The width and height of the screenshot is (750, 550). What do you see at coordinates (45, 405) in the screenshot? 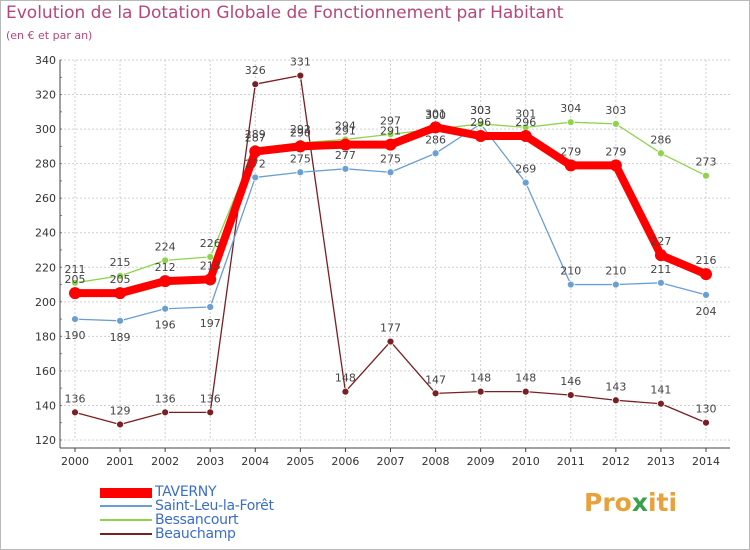
I see `y-tick-label: 140` at bounding box center [45, 405].